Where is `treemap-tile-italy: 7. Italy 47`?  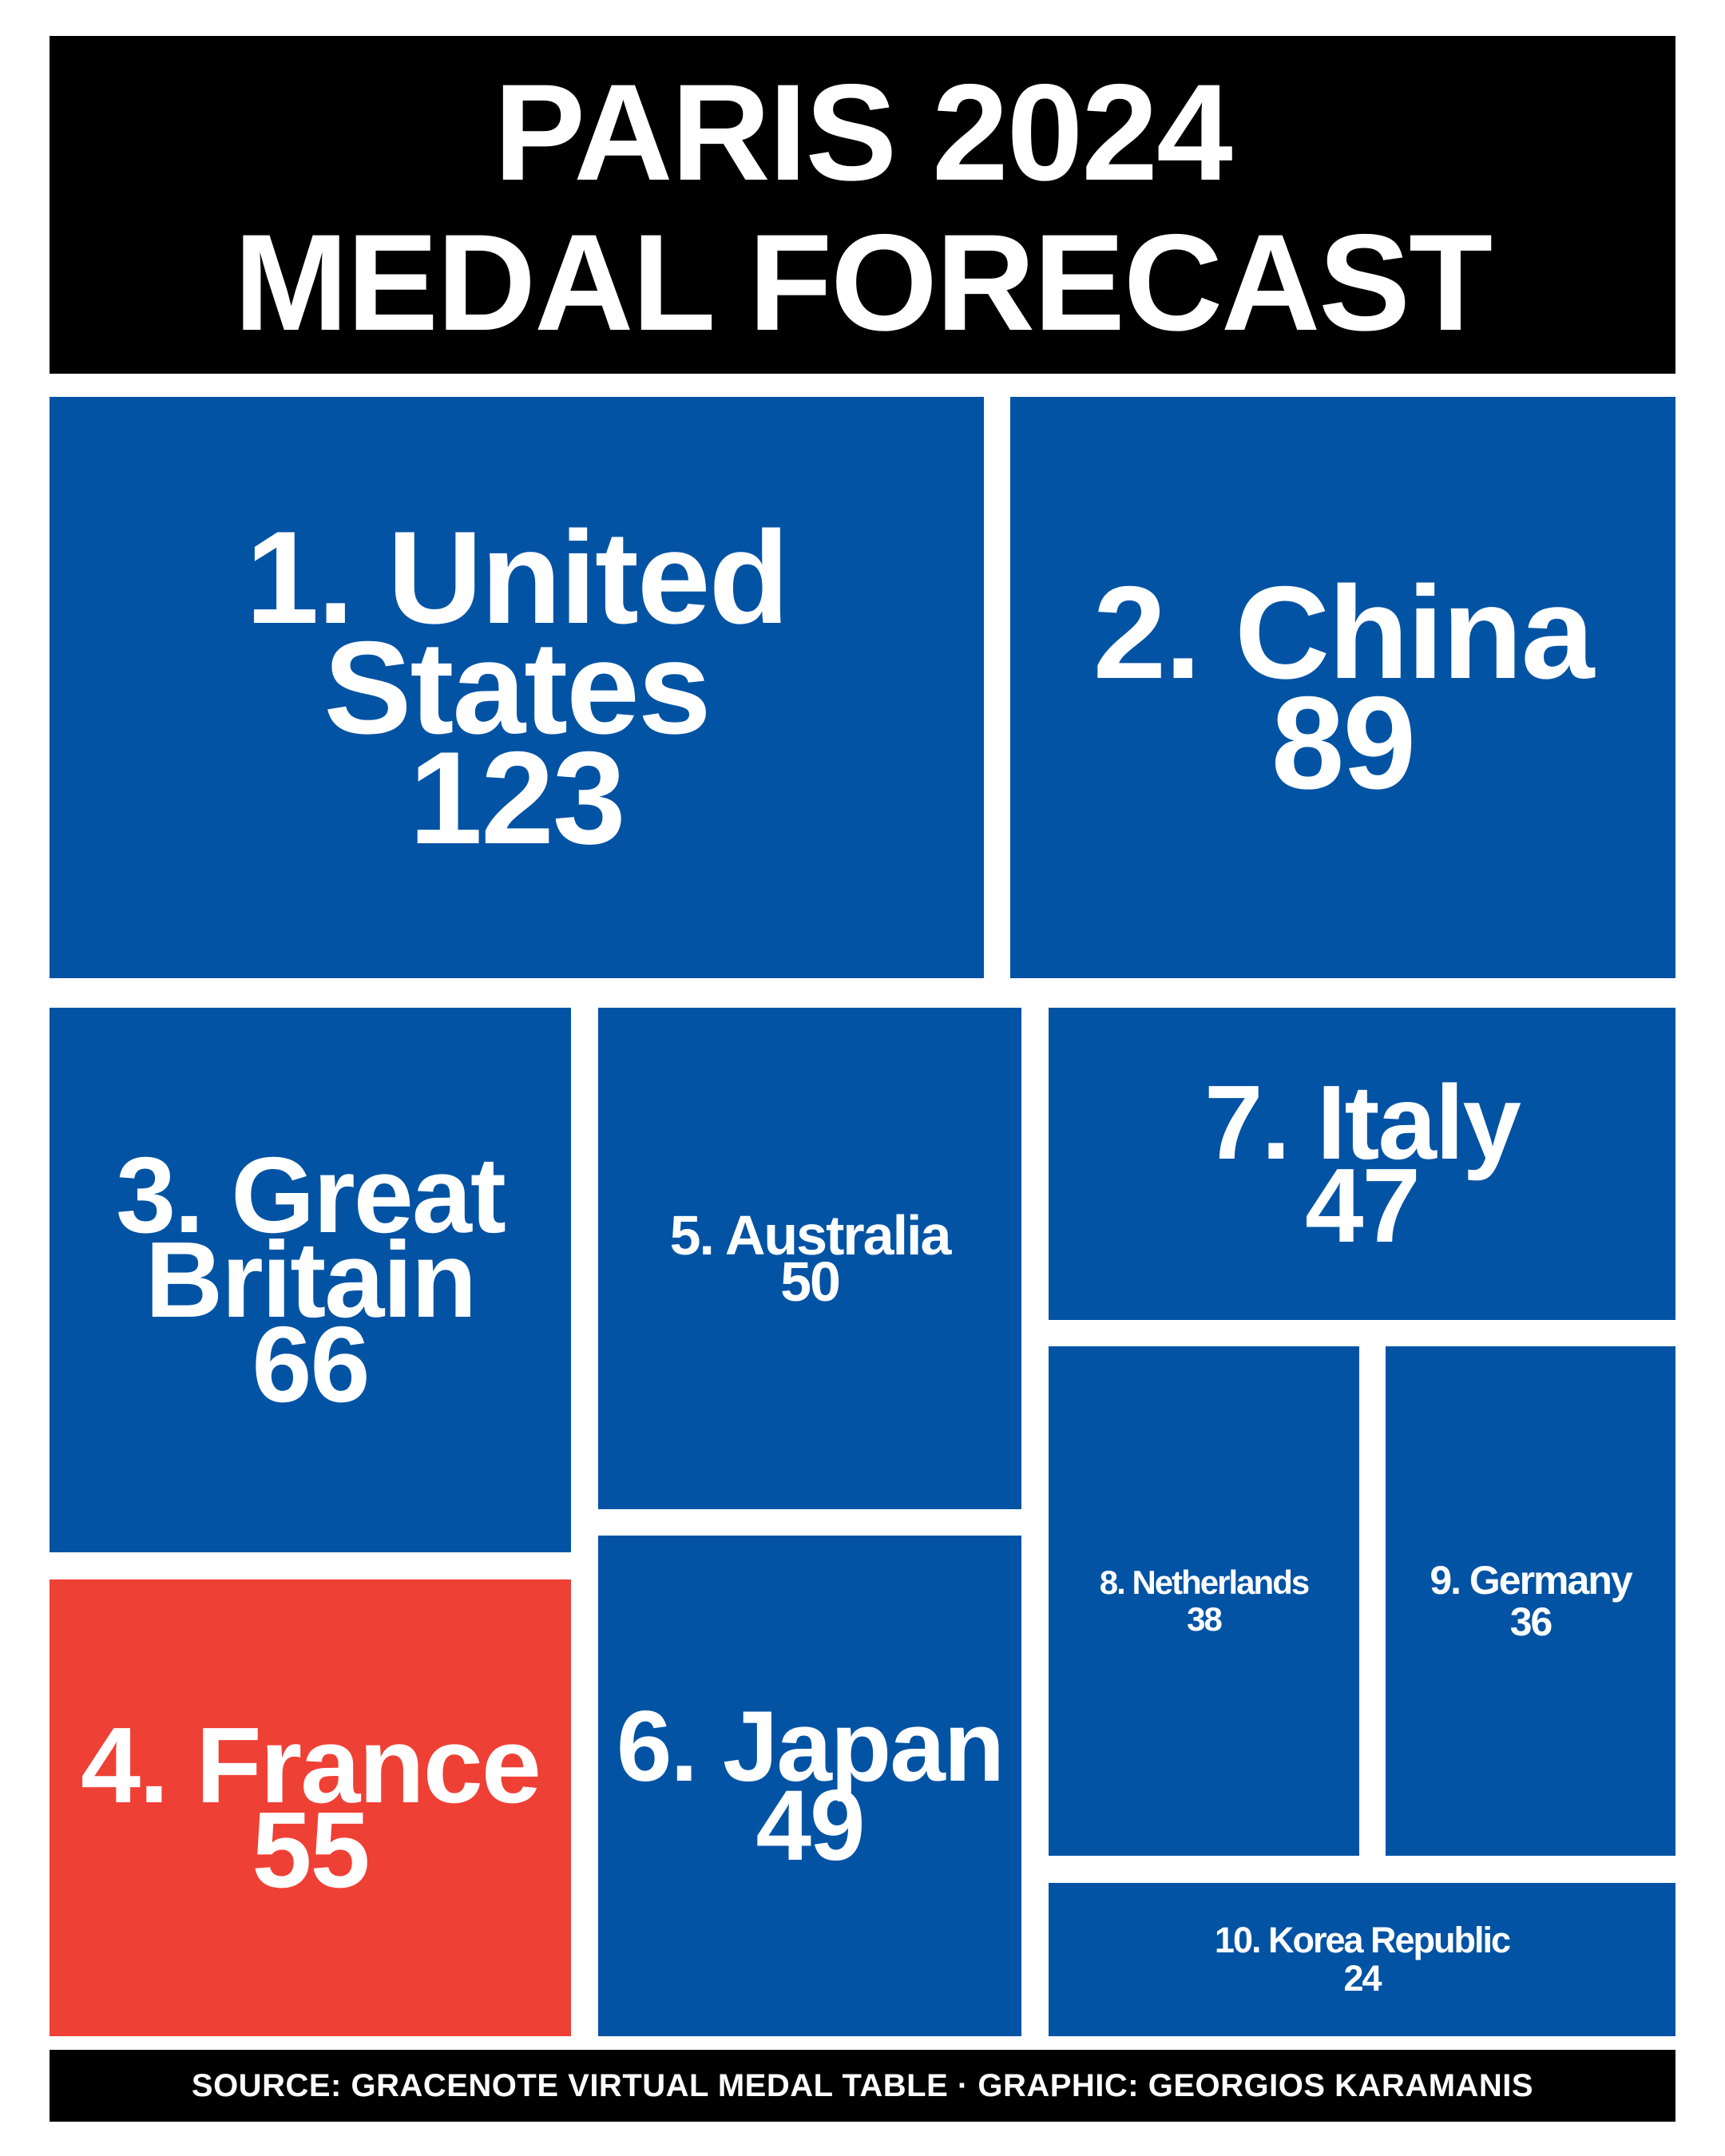
treemap-tile-italy: 7. Italy 47 is located at coordinates (1362, 1164).